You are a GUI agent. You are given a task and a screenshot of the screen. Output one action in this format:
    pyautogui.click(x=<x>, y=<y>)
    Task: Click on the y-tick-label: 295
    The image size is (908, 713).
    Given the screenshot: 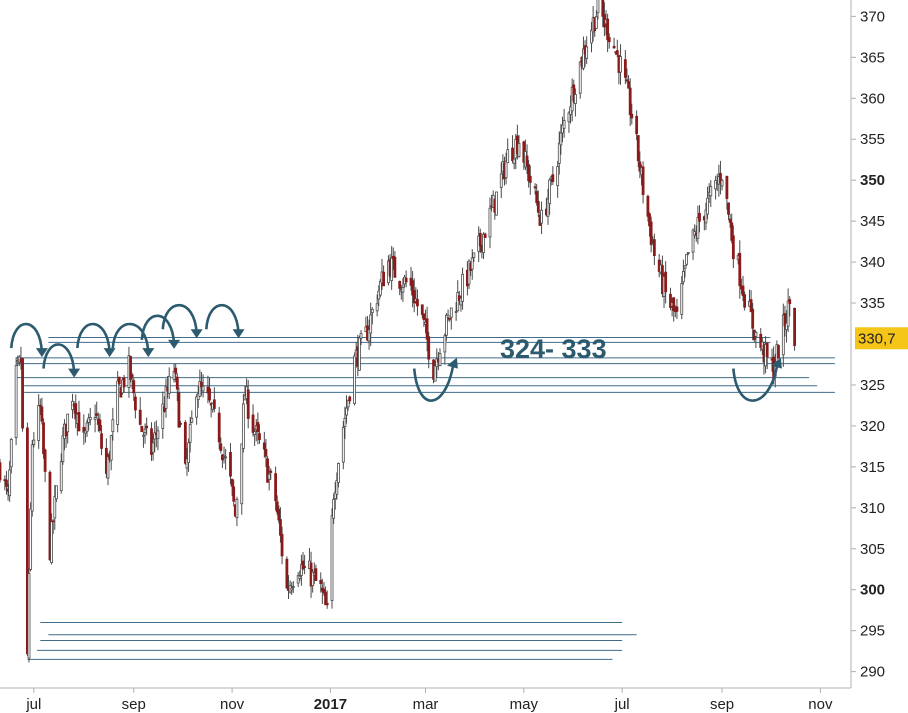 What is the action you would take?
    pyautogui.click(x=872, y=631)
    